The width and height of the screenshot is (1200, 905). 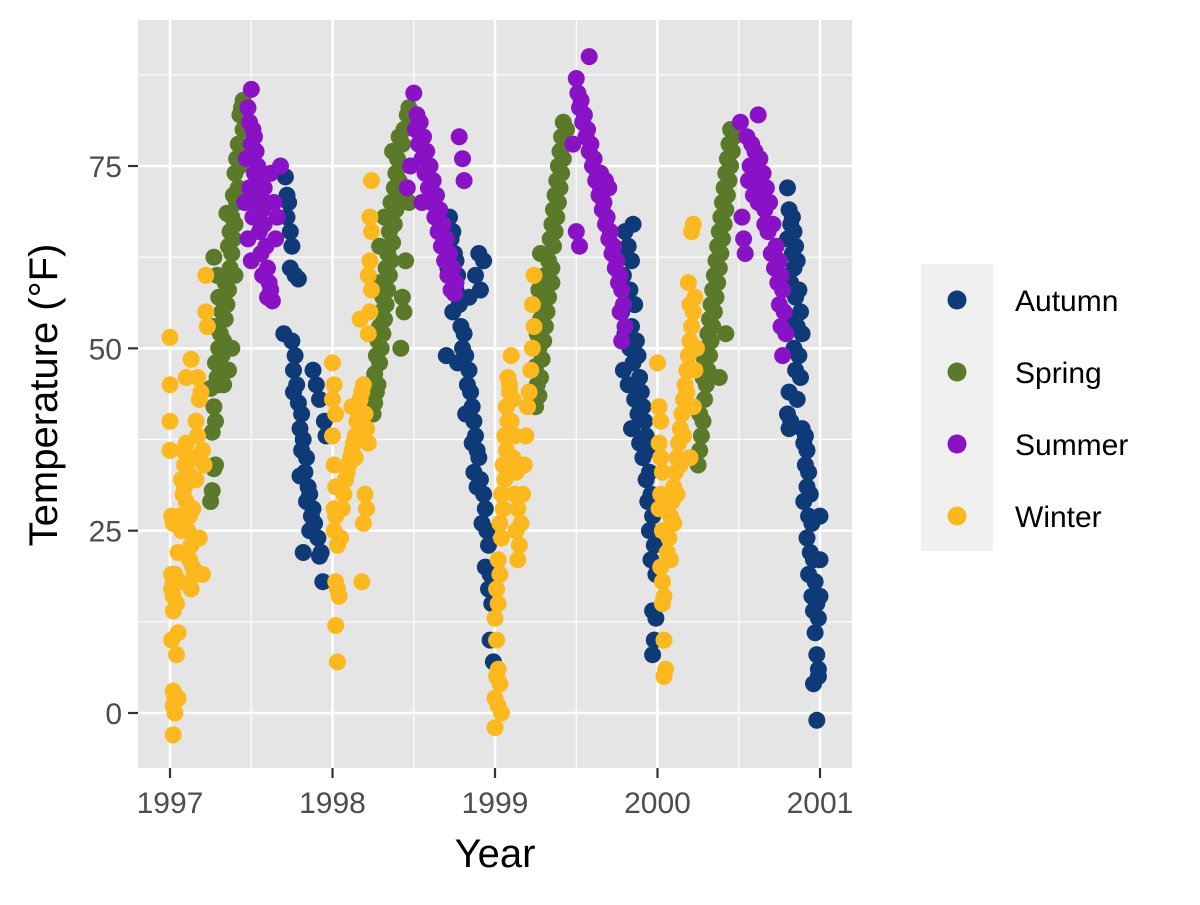 I want to click on x-tick-label: 1999, so click(x=495, y=803).